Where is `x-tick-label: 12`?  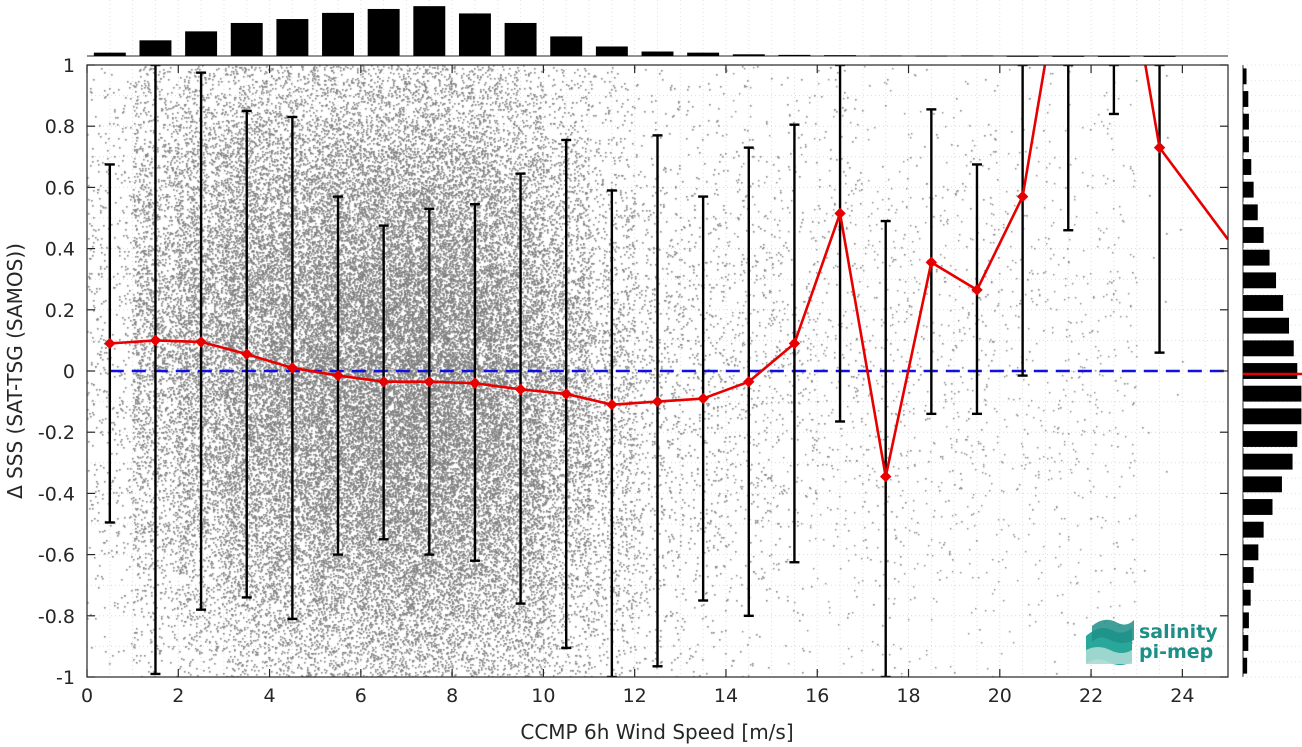 x-tick-label: 12 is located at coordinates (635, 696).